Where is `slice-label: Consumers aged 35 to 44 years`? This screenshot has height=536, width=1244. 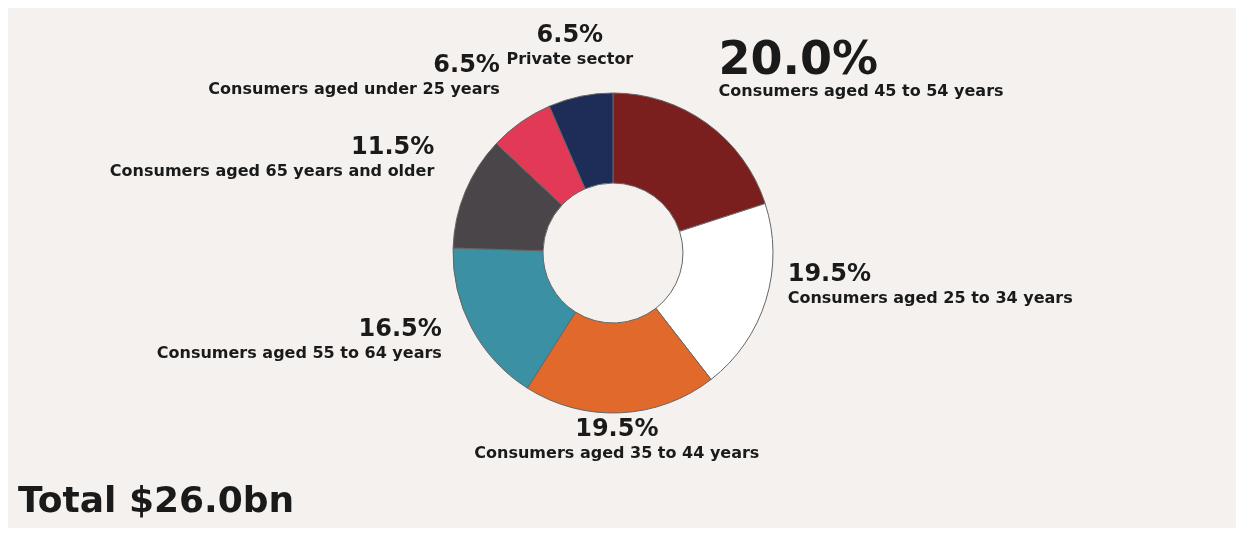
slice-label: Consumers aged 35 to 44 years is located at coordinates (617, 452).